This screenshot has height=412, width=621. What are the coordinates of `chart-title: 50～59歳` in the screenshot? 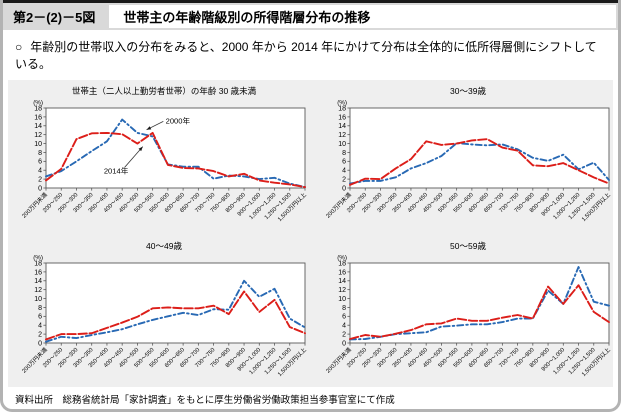 It's located at (468, 245).